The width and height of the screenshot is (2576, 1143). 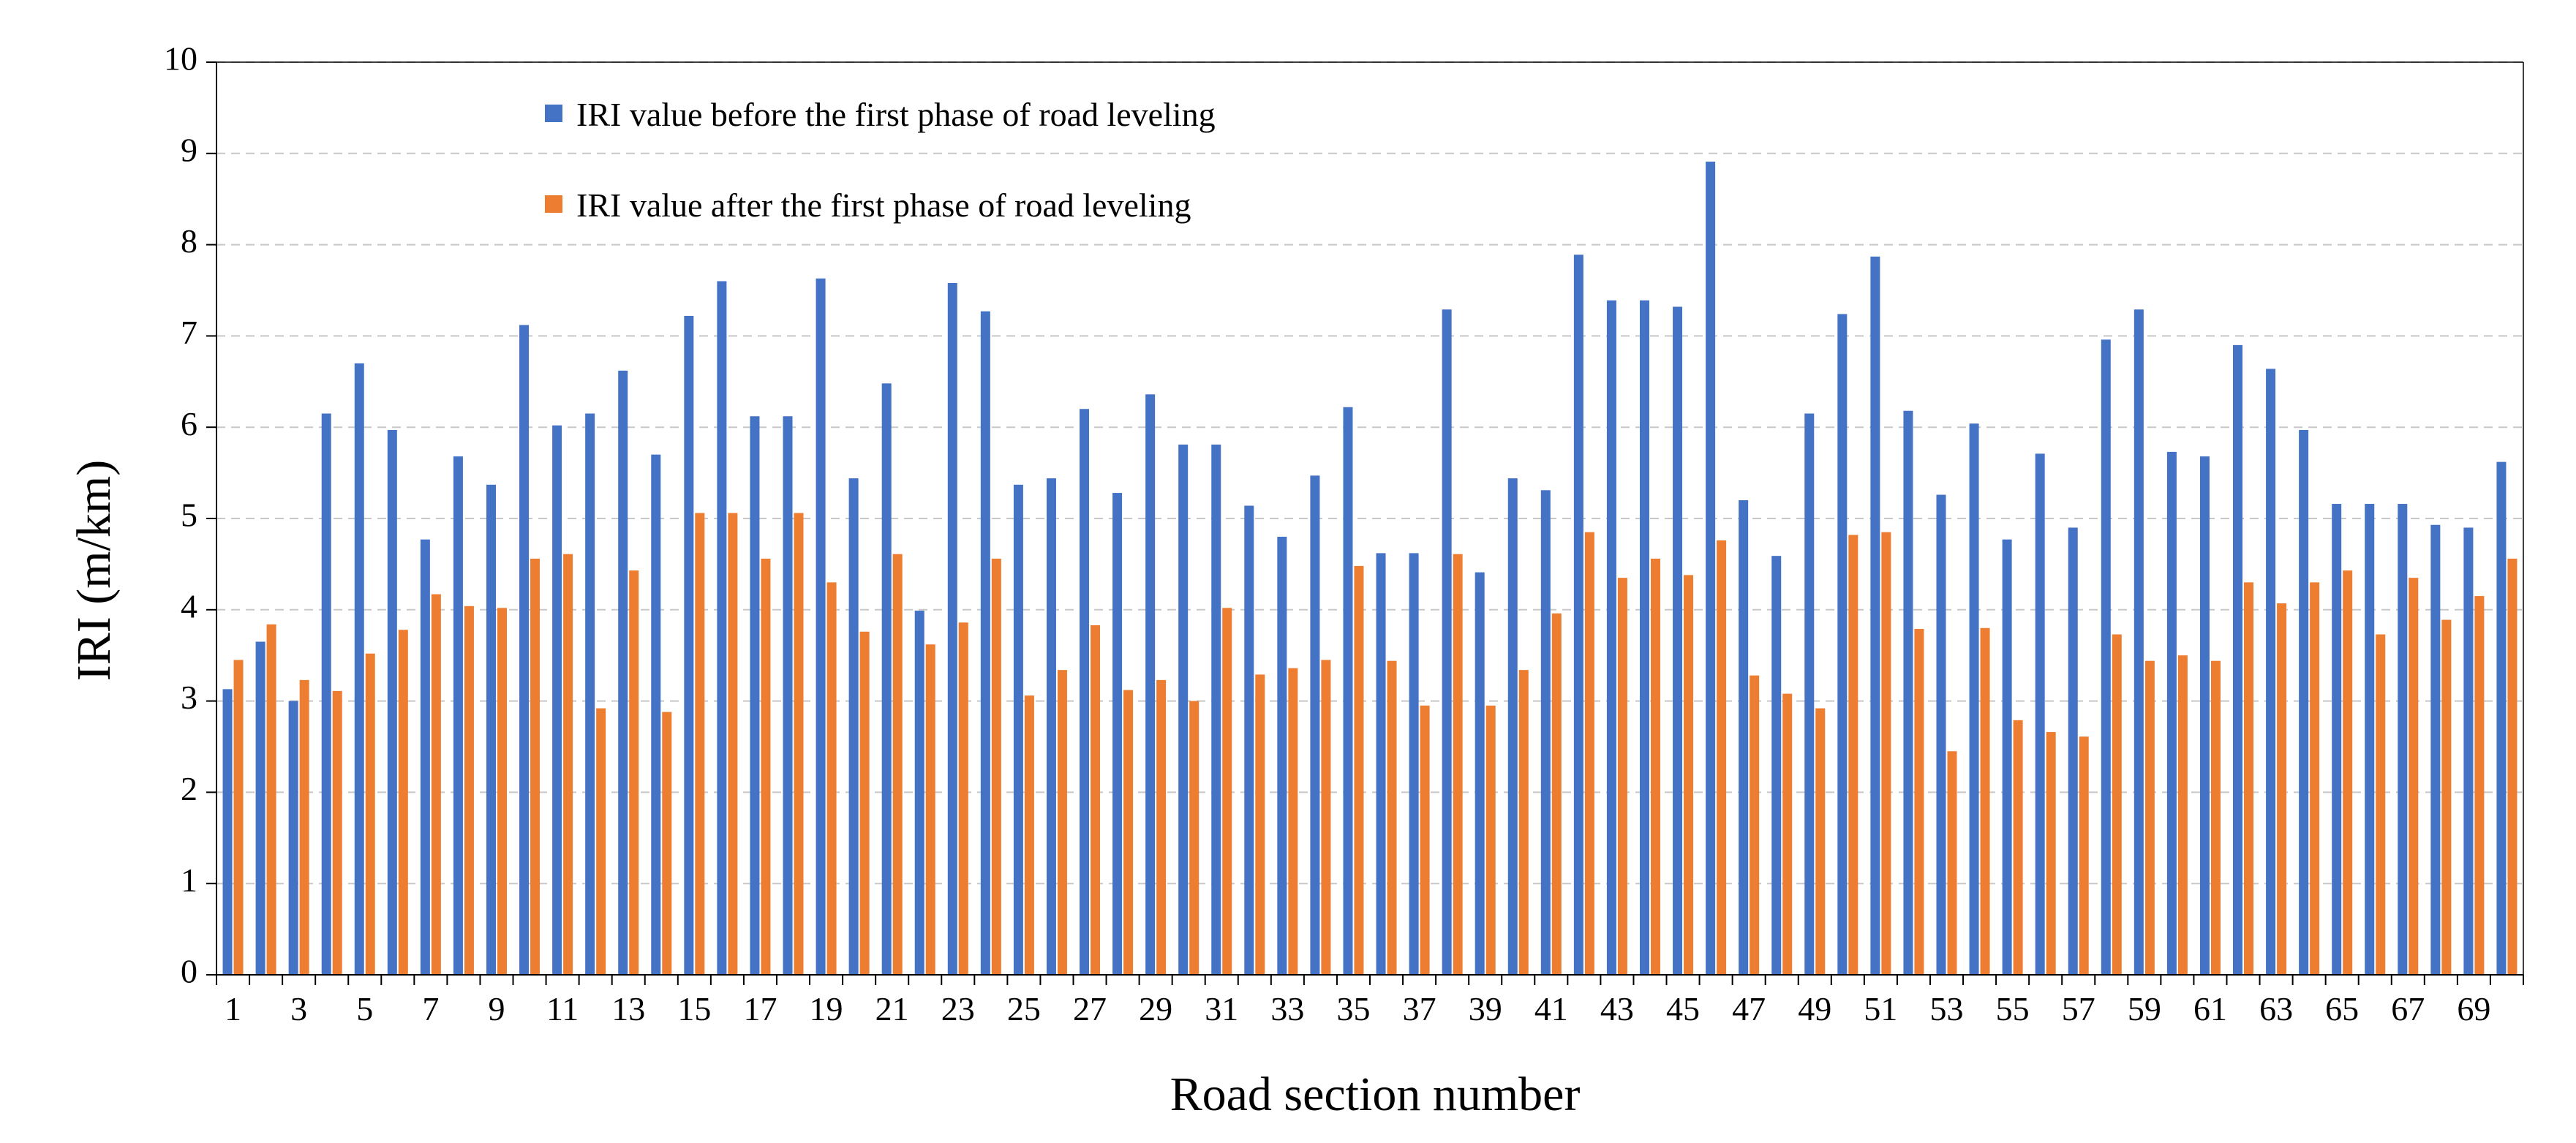 What do you see at coordinates (189, 788) in the screenshot?
I see `y-tick-label: 2` at bounding box center [189, 788].